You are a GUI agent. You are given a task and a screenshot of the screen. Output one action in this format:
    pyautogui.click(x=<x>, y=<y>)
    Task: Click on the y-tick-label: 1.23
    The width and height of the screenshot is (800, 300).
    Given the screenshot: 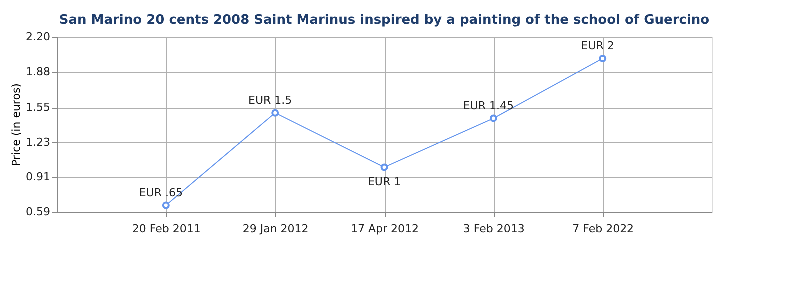 What is the action you would take?
    pyautogui.click(x=38, y=142)
    